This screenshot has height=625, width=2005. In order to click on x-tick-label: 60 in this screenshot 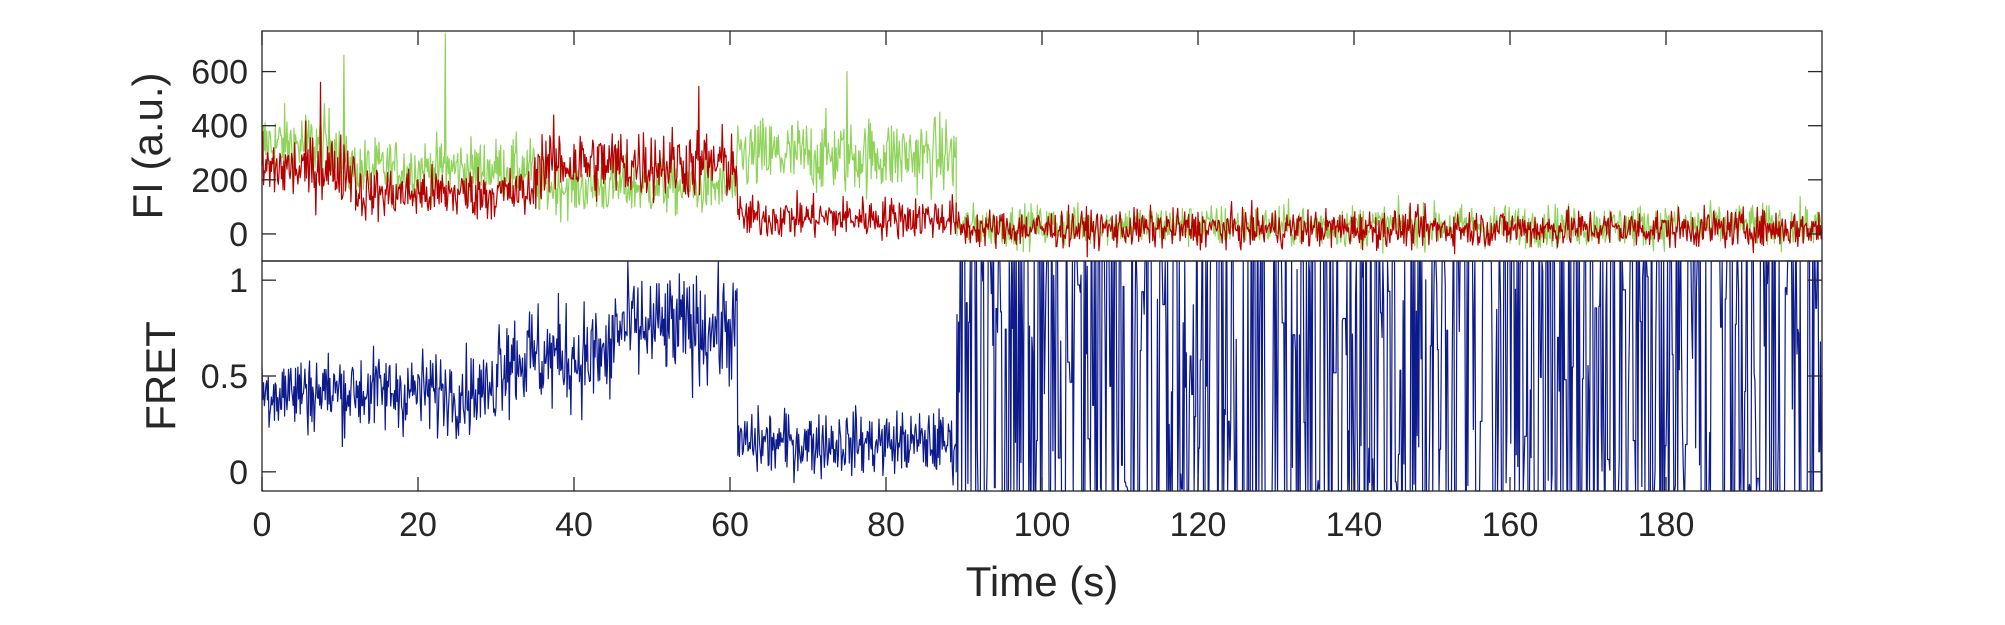, I will do `click(730, 525)`.